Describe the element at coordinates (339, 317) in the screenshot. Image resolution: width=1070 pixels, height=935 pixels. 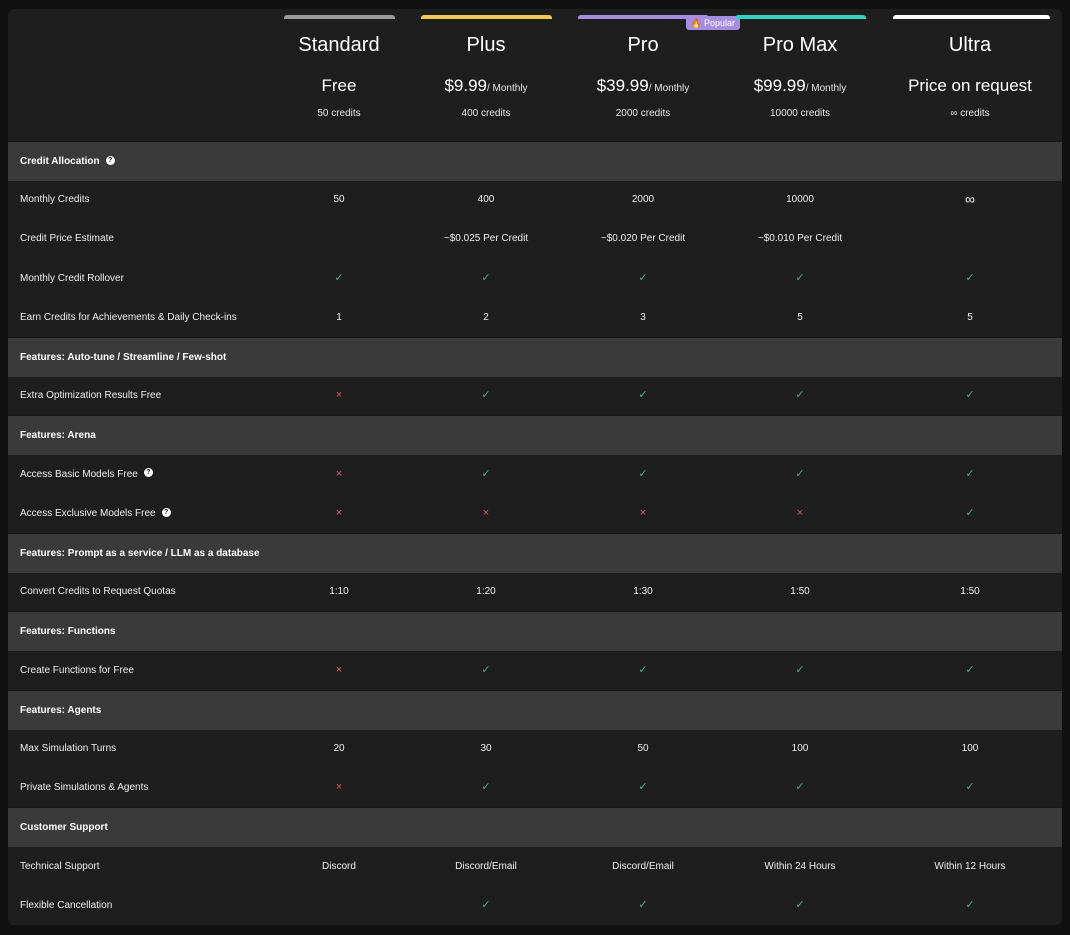
I see `cell-standard: 1` at that location.